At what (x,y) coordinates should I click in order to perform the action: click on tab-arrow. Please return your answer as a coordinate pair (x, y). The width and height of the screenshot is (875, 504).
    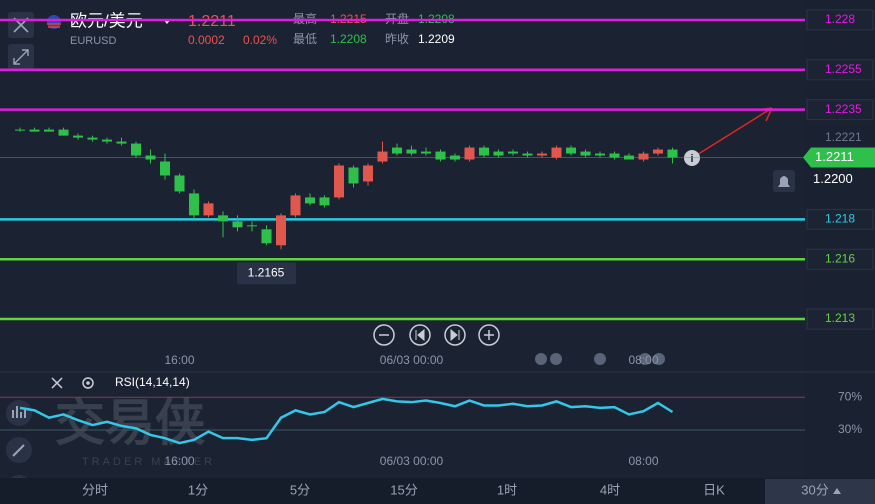
    Looking at the image, I should click on (837, 491).